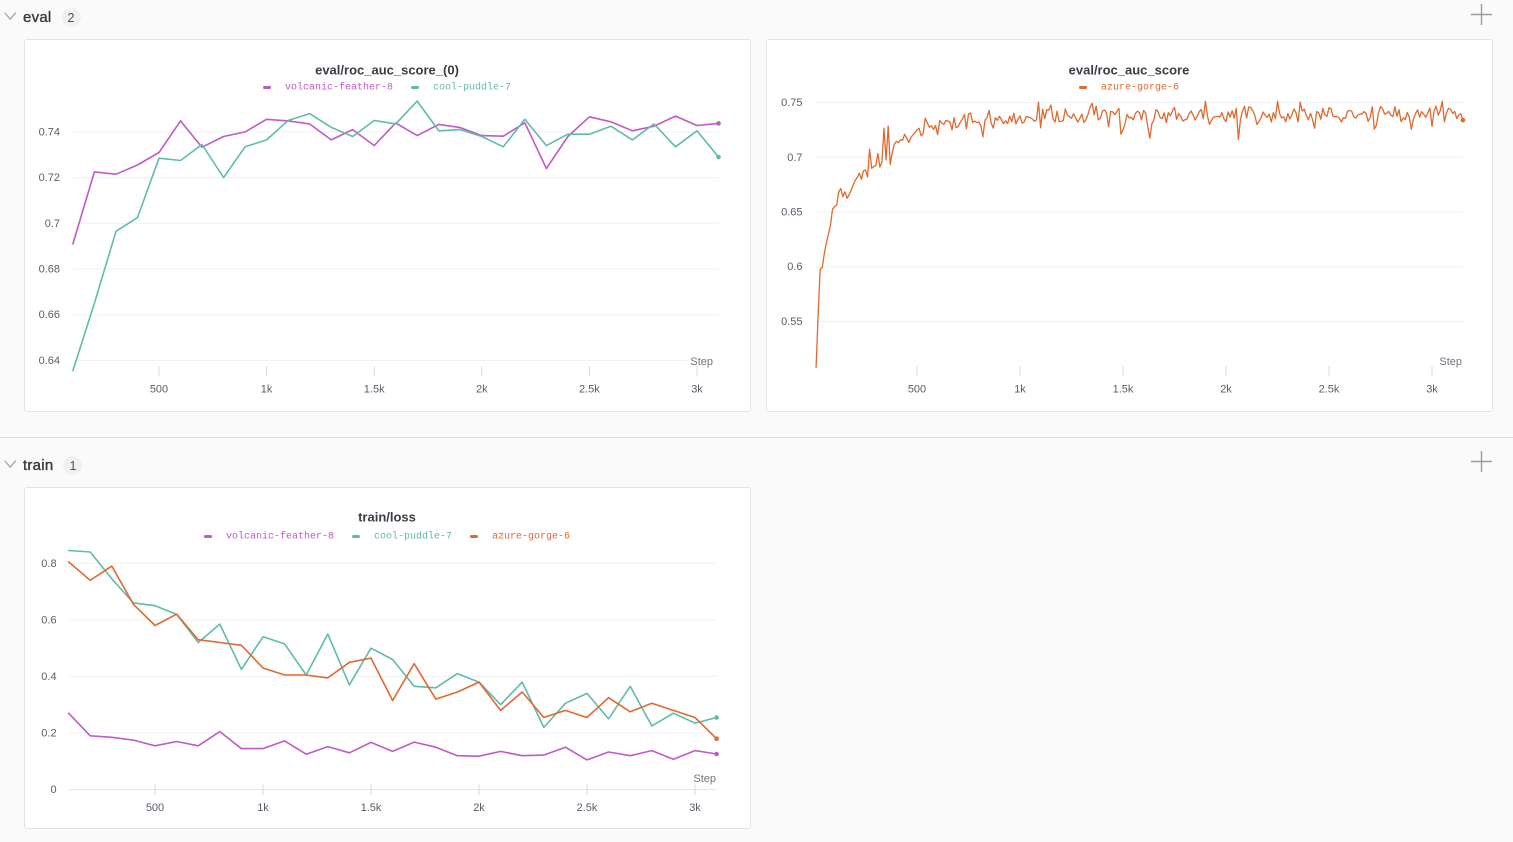  I want to click on svg-text: 0.8, so click(48, 564).